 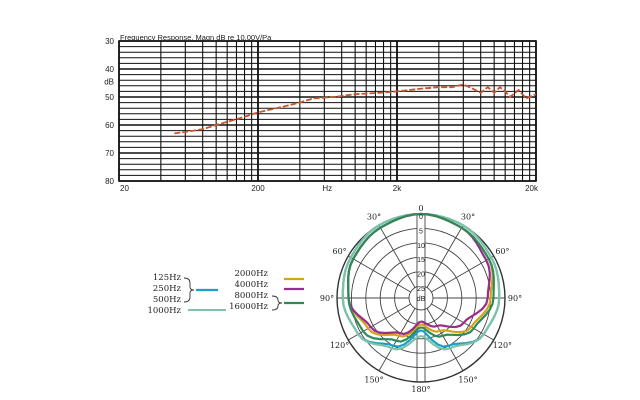 What do you see at coordinates (196, 37) in the screenshot?
I see `fr-title: Frequency Response, Magn dB re 10.00V/Pa` at bounding box center [196, 37].